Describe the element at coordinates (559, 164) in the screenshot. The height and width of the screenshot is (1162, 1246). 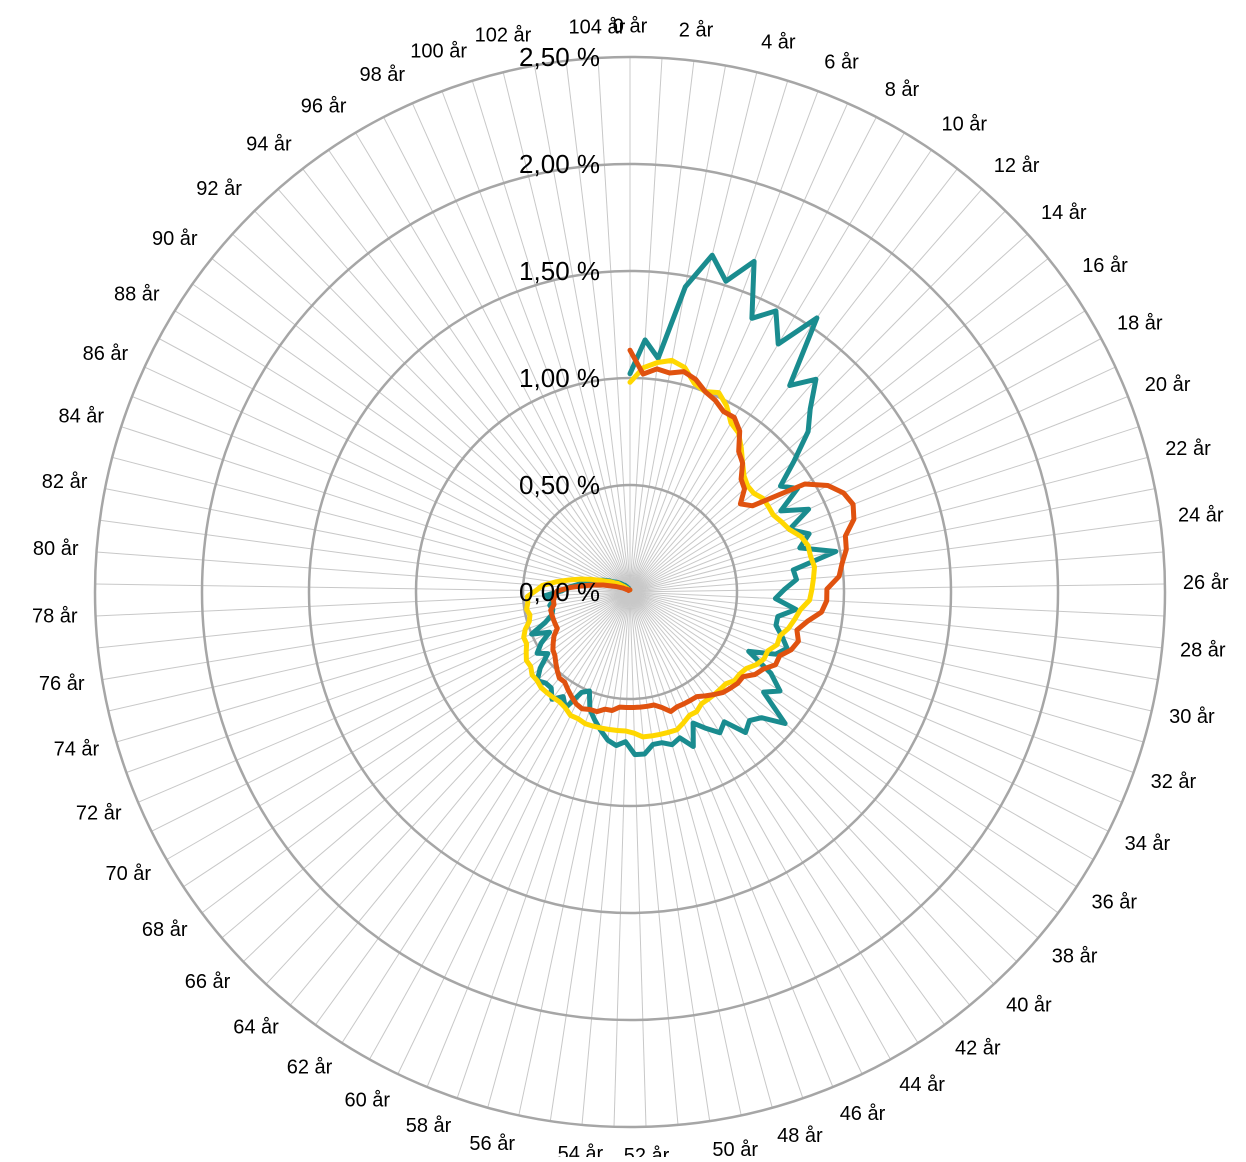
I see `radial-tick-label: 2,00 %` at that location.